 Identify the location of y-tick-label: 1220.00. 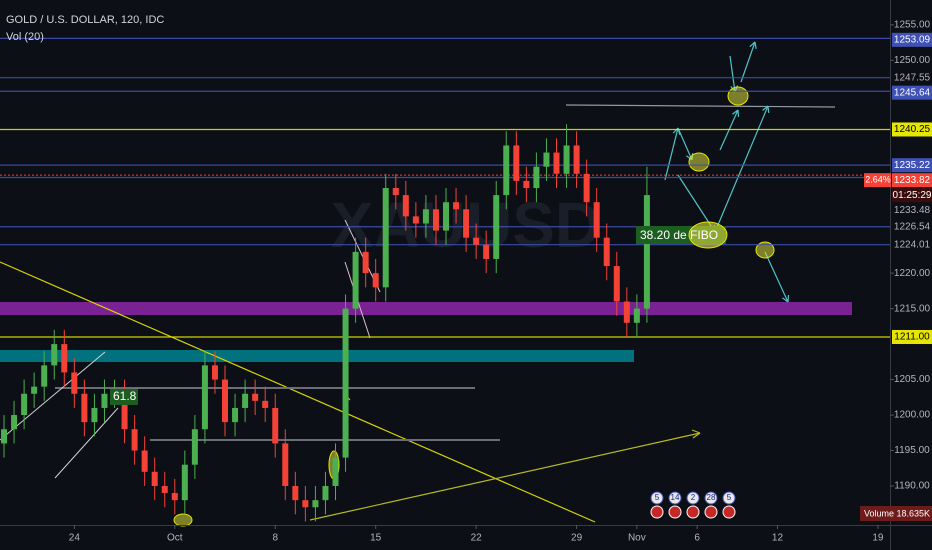
(912, 273).